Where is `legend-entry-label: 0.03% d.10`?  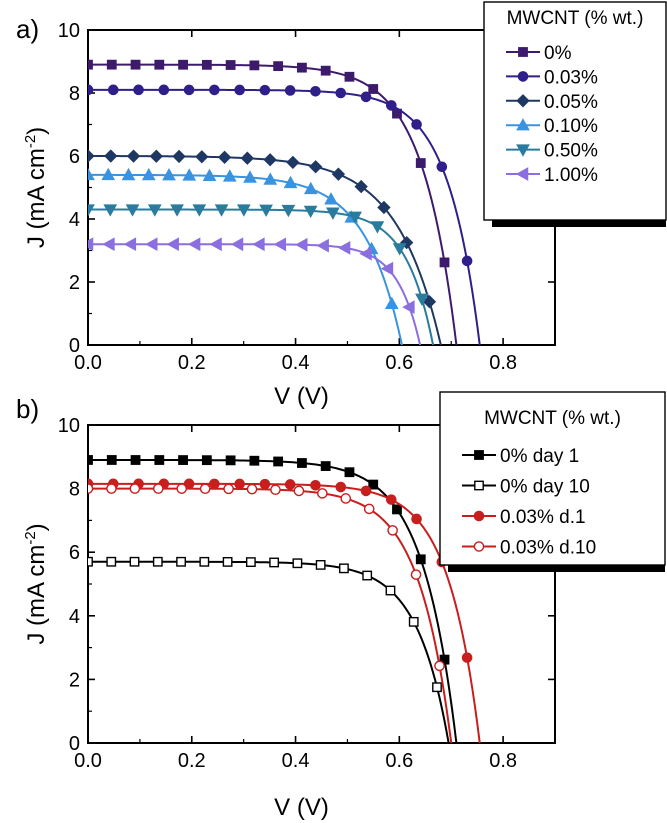
legend-entry-label: 0.03% d.10 is located at coordinates (548, 548).